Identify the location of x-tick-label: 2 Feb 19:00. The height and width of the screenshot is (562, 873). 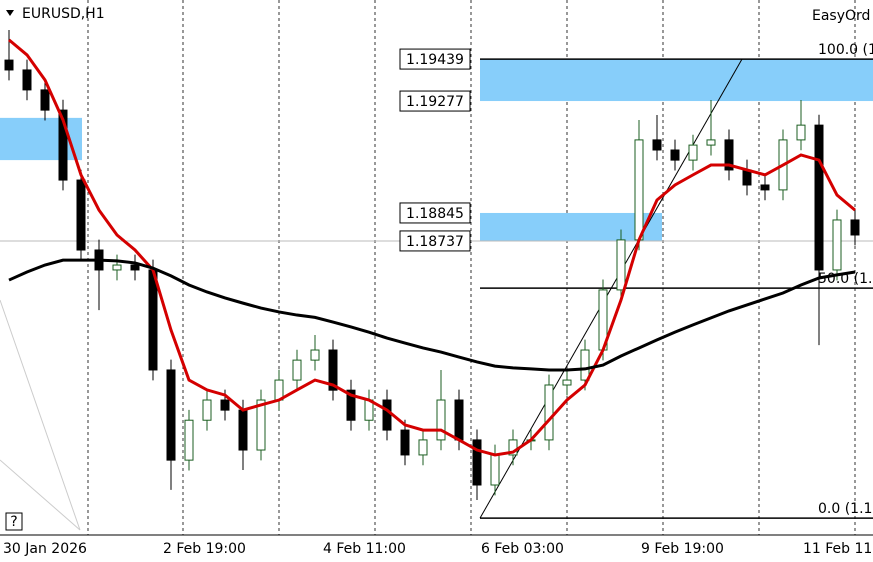
(204, 549).